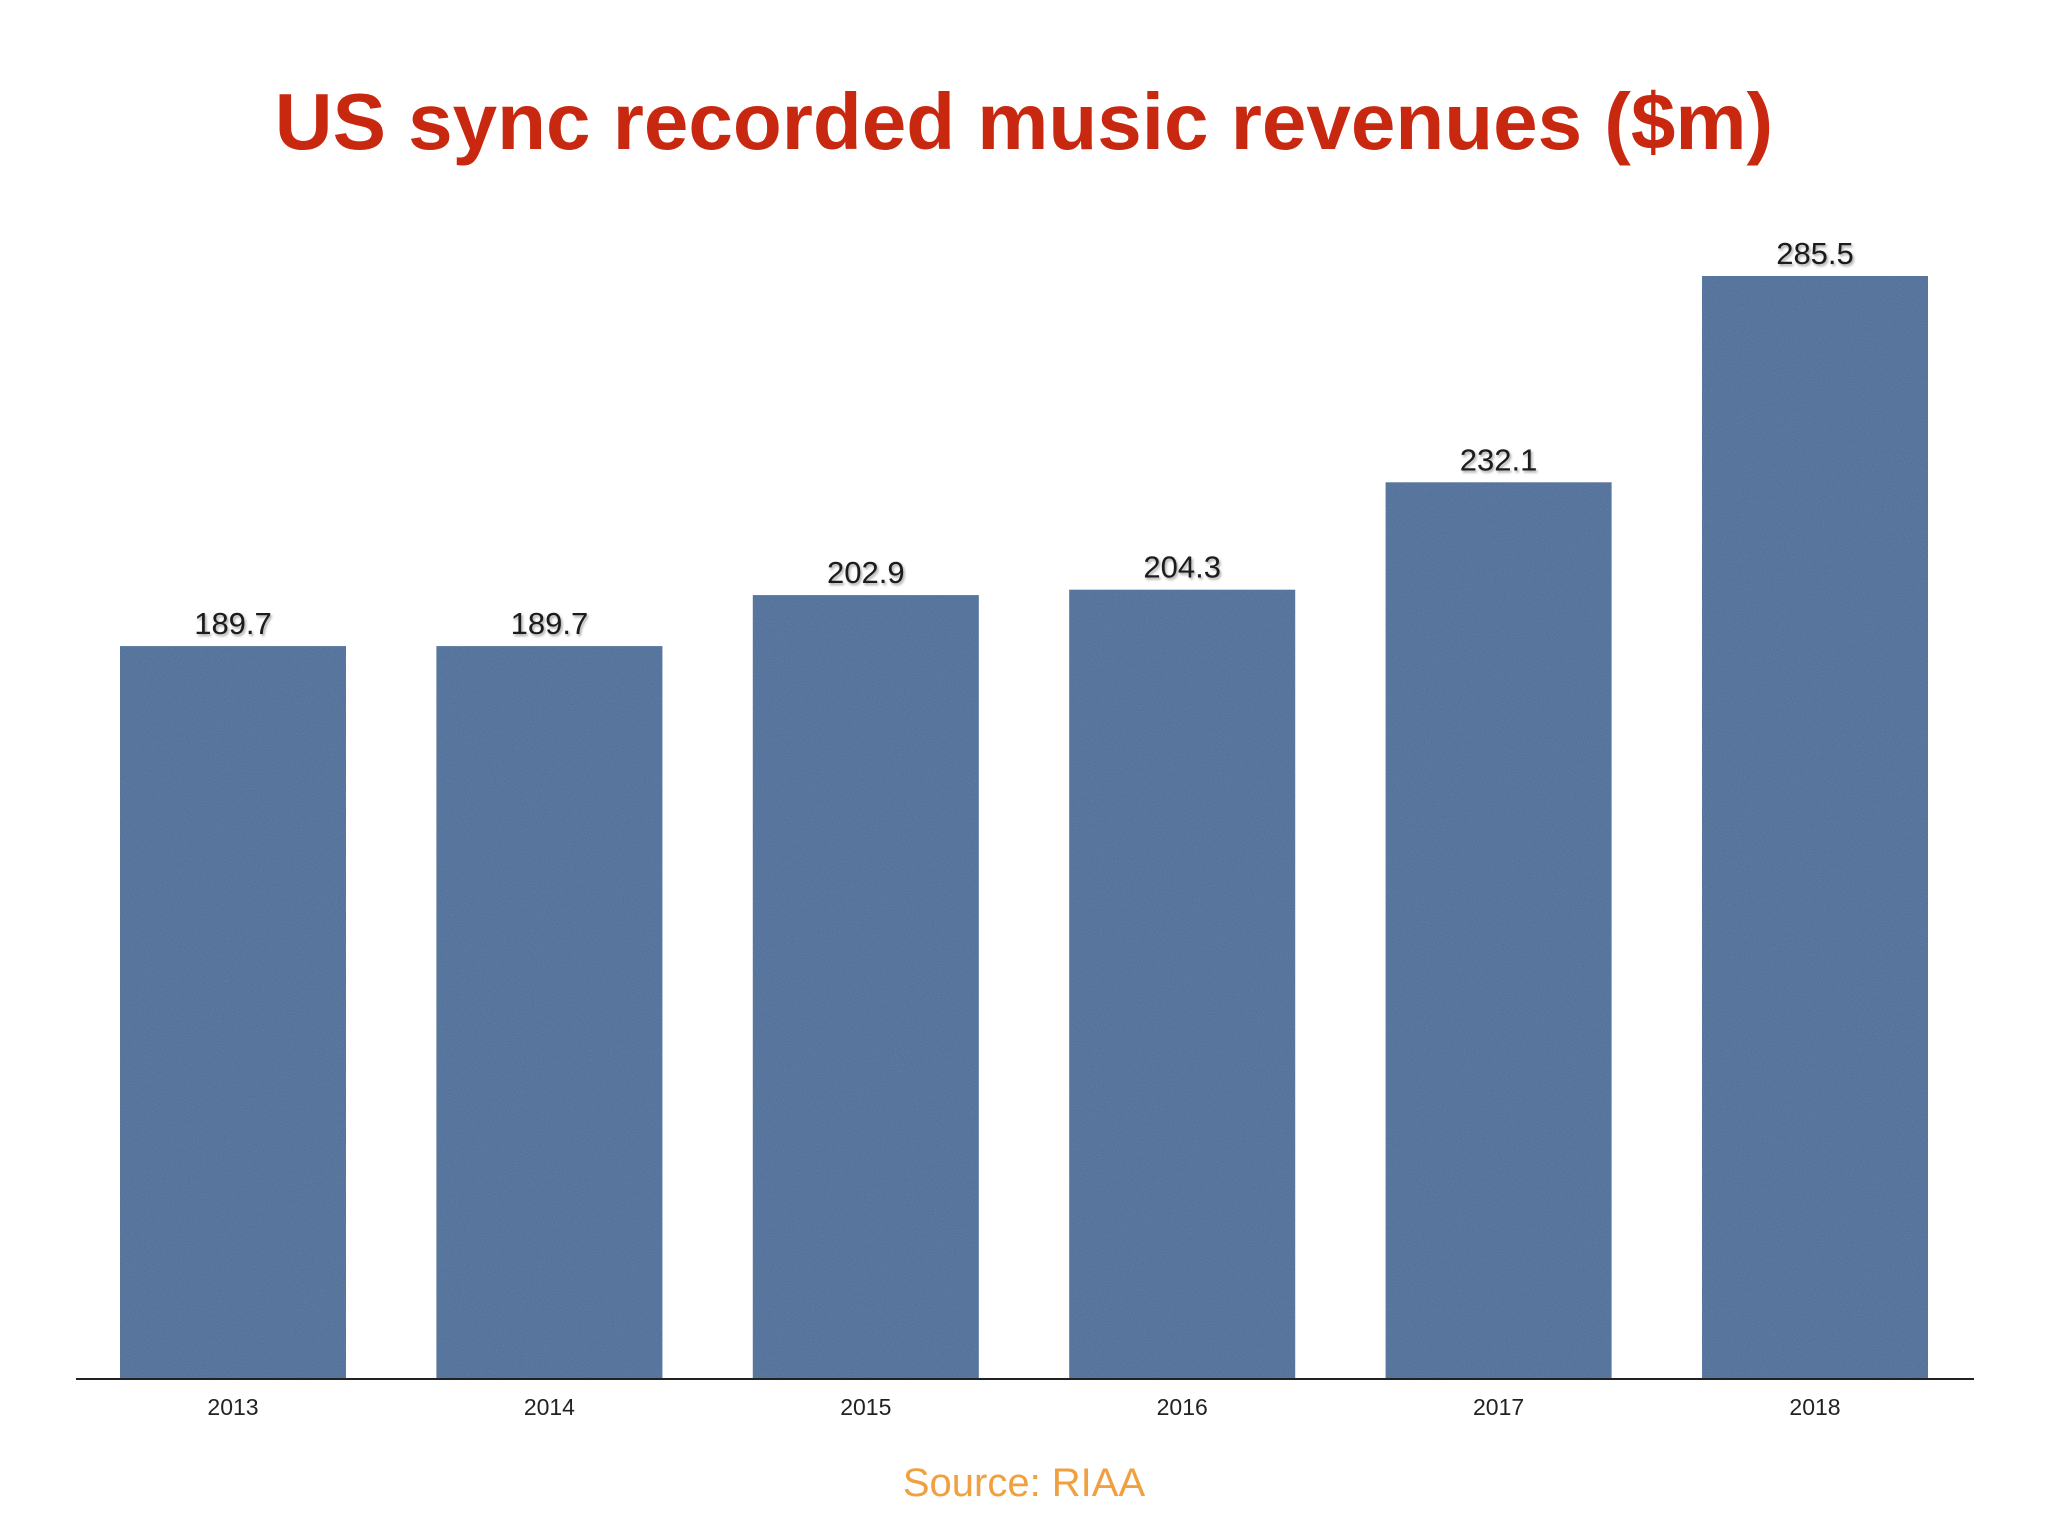 The height and width of the screenshot is (1536, 2048). Describe the element at coordinates (1815, 253) in the screenshot. I see `value-label-2018: 285.5` at that location.